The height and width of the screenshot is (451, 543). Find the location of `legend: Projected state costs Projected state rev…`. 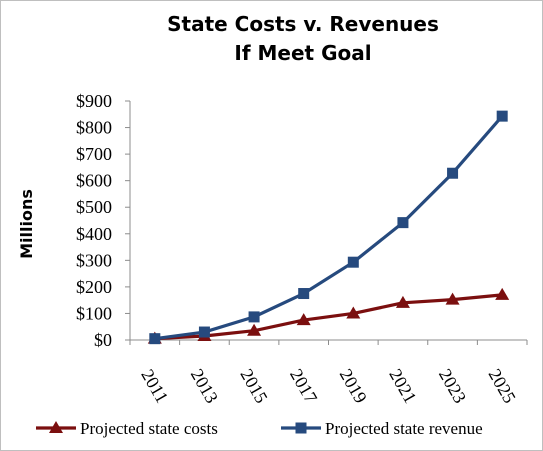

legend: Projected state costs Projected state rev… is located at coordinates (259, 428).